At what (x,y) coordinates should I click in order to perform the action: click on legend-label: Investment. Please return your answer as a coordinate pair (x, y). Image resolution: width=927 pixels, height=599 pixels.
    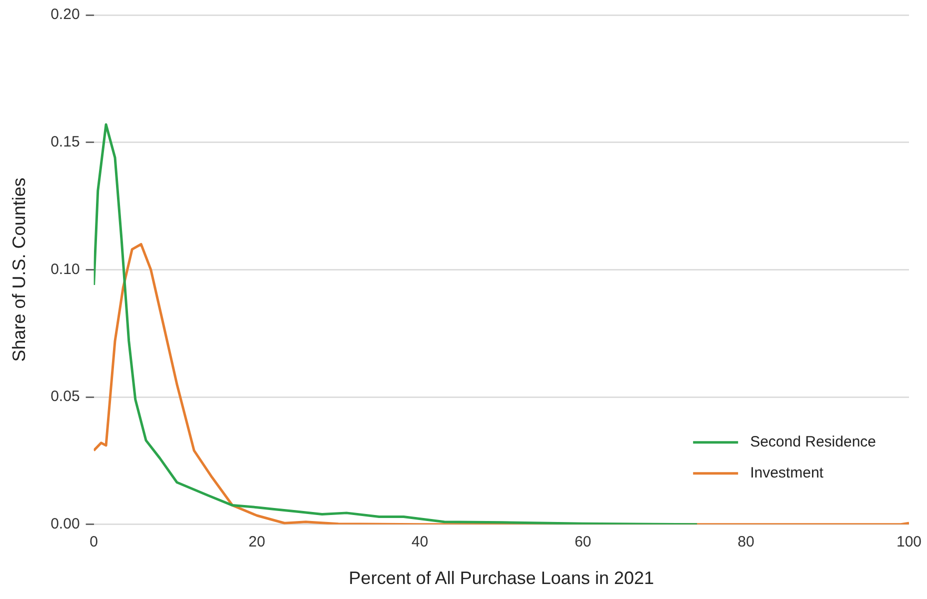
    Looking at the image, I should click on (787, 473).